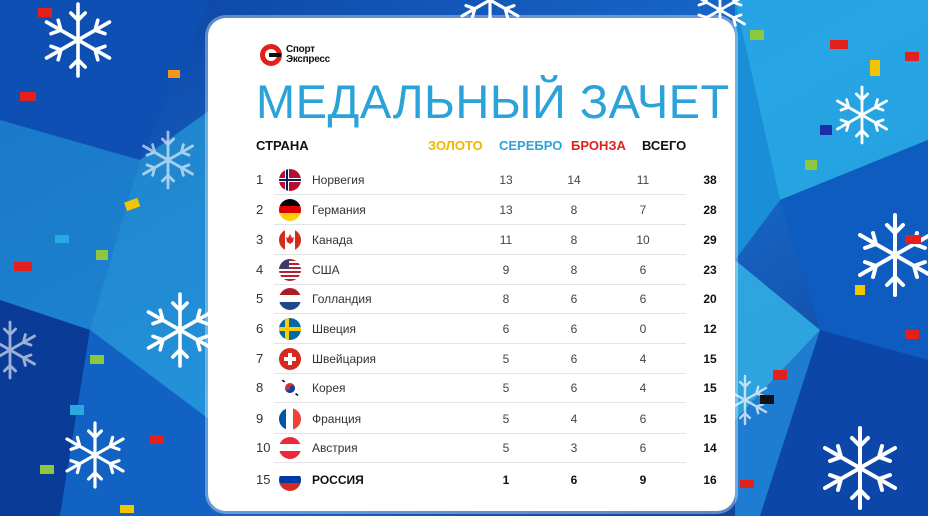 This screenshot has height=516, width=928. What do you see at coordinates (290, 270) in the screenshot?
I see `usa-flag` at bounding box center [290, 270].